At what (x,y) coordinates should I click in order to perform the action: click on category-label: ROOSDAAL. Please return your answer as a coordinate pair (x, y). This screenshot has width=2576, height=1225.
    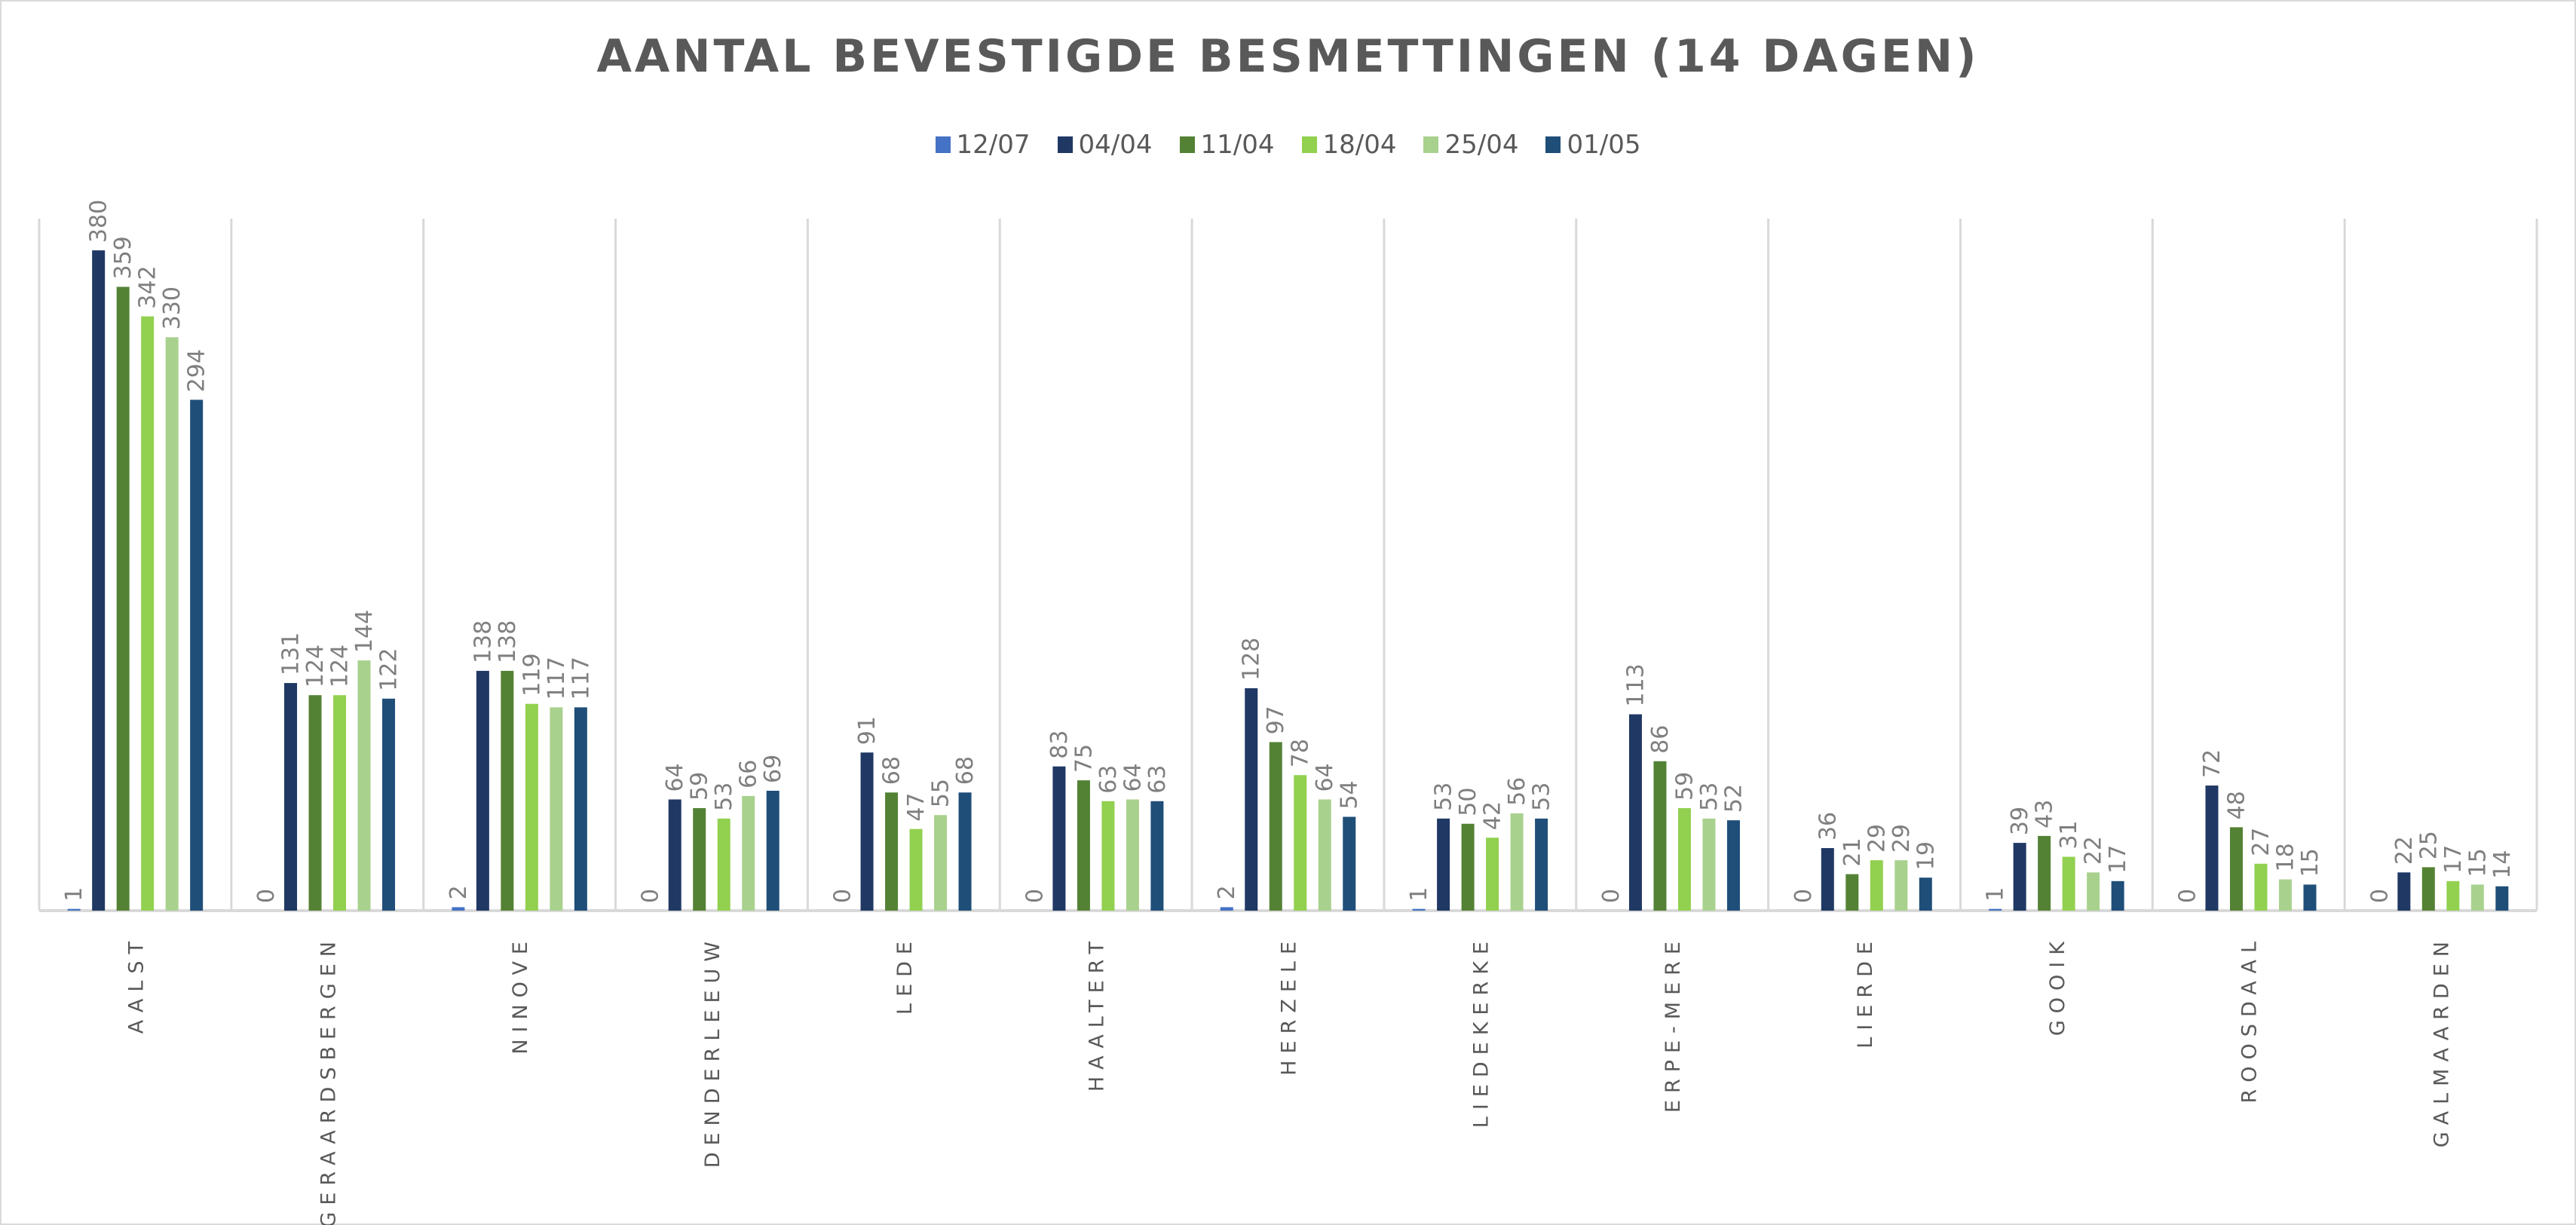
    Looking at the image, I should click on (2250, 1019).